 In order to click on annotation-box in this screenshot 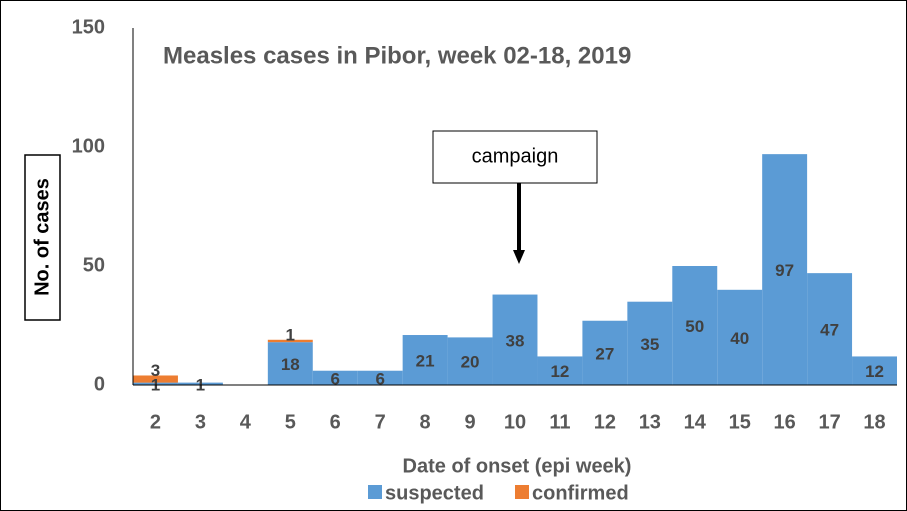, I will do `click(515, 157)`.